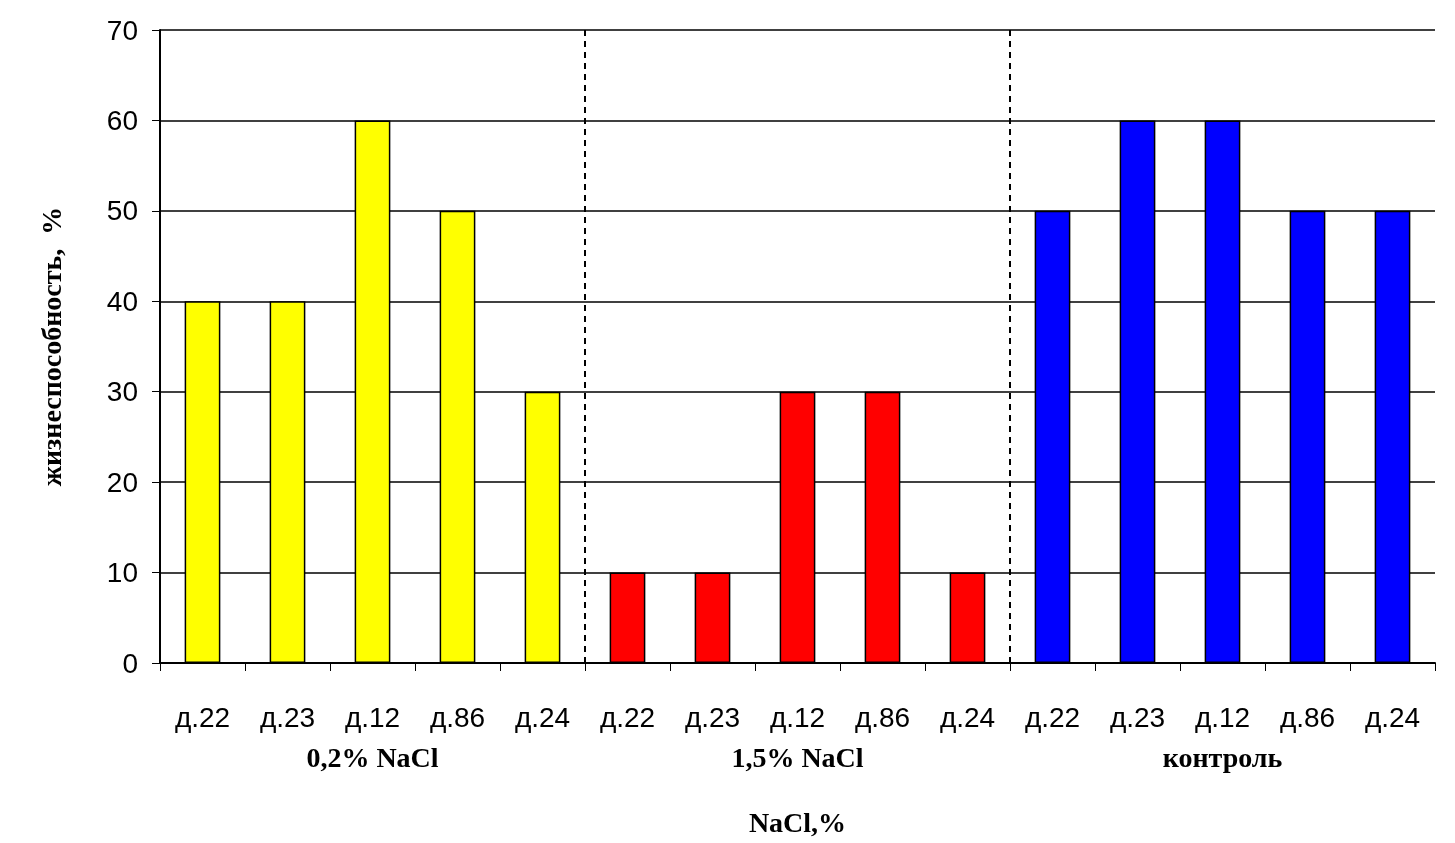 The image size is (1455, 843). What do you see at coordinates (130, 663) in the screenshot?
I see `y-tick-label: 0` at bounding box center [130, 663].